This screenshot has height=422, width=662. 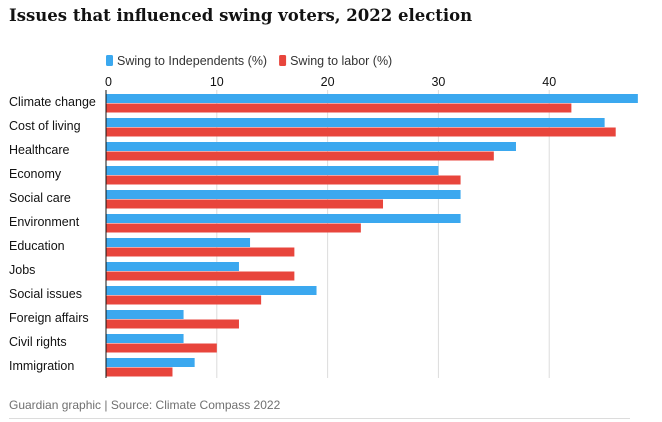 I want to click on x-tick-label-30: 30, so click(x=438, y=82).